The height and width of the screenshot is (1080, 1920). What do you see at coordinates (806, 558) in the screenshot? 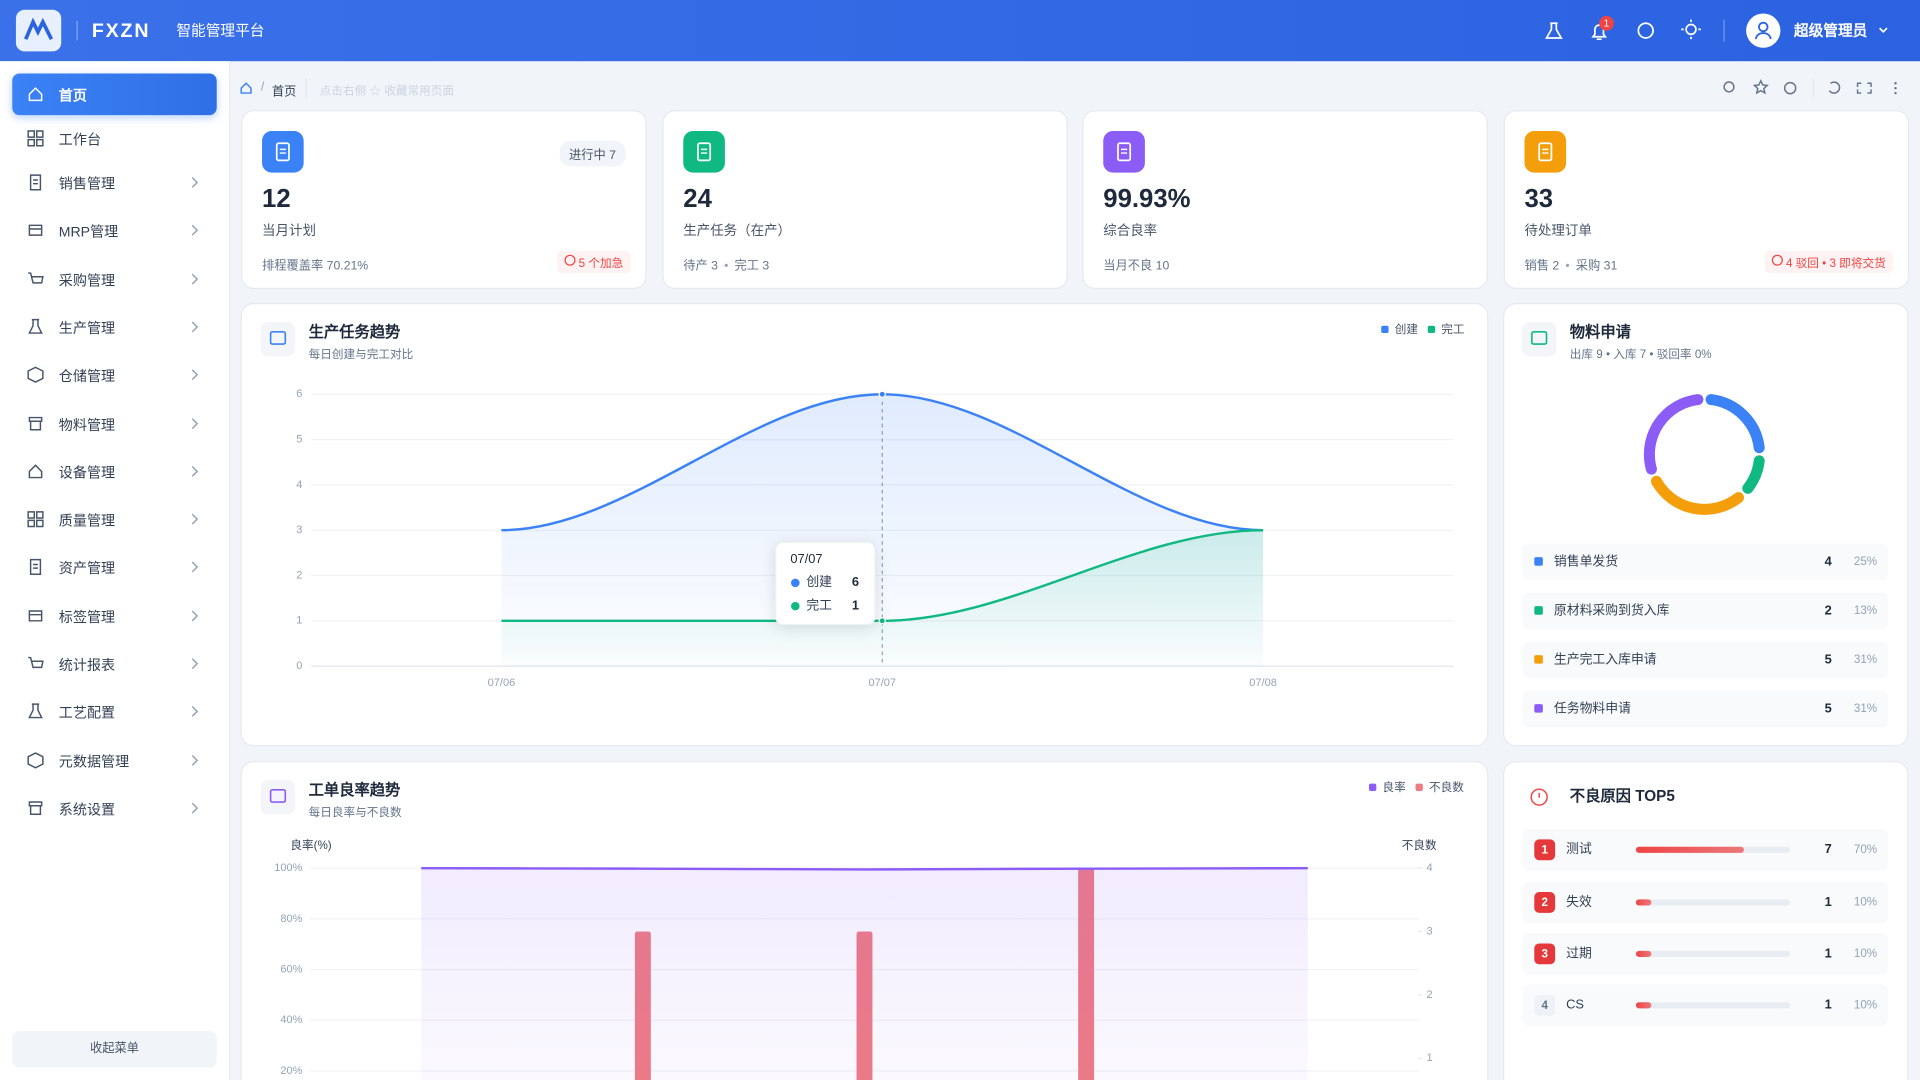
I see `tooltip-title: 07/07` at bounding box center [806, 558].